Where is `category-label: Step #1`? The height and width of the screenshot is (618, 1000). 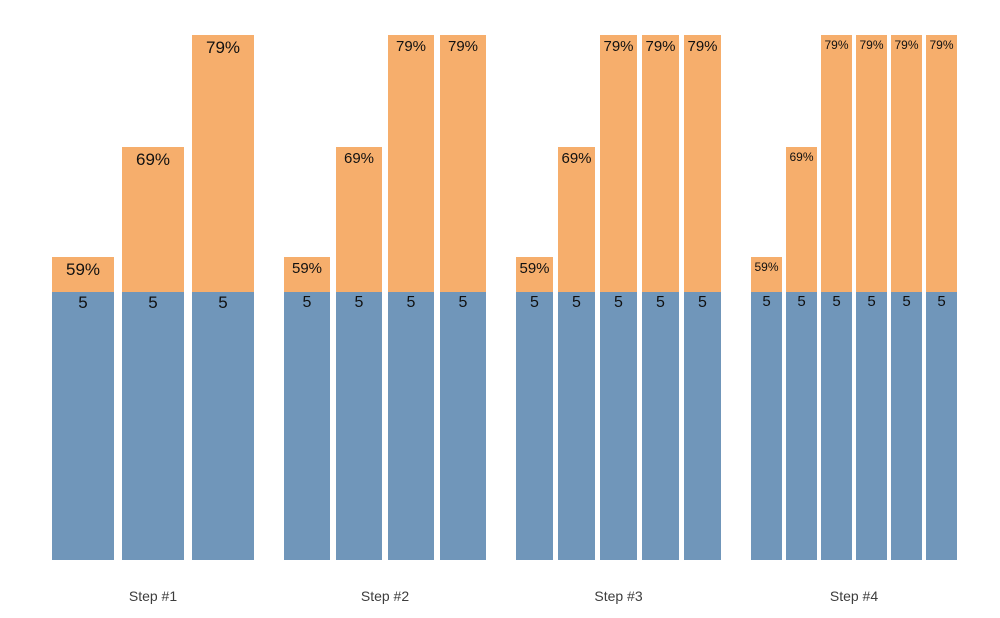 category-label: Step #1 is located at coordinates (153, 596).